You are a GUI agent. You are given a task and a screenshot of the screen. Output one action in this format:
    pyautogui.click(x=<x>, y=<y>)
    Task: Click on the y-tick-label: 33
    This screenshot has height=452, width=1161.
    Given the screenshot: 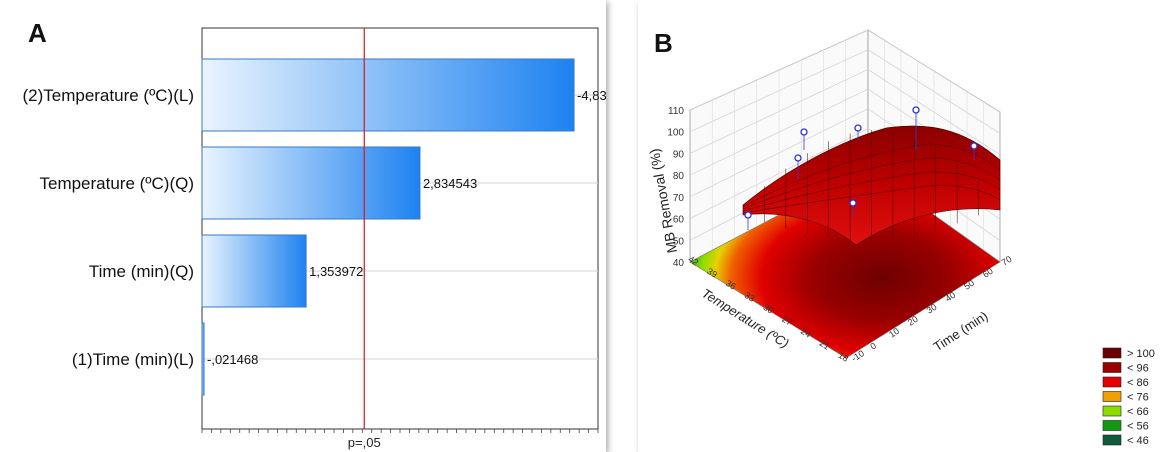 What is the action you would take?
    pyautogui.click(x=750, y=297)
    